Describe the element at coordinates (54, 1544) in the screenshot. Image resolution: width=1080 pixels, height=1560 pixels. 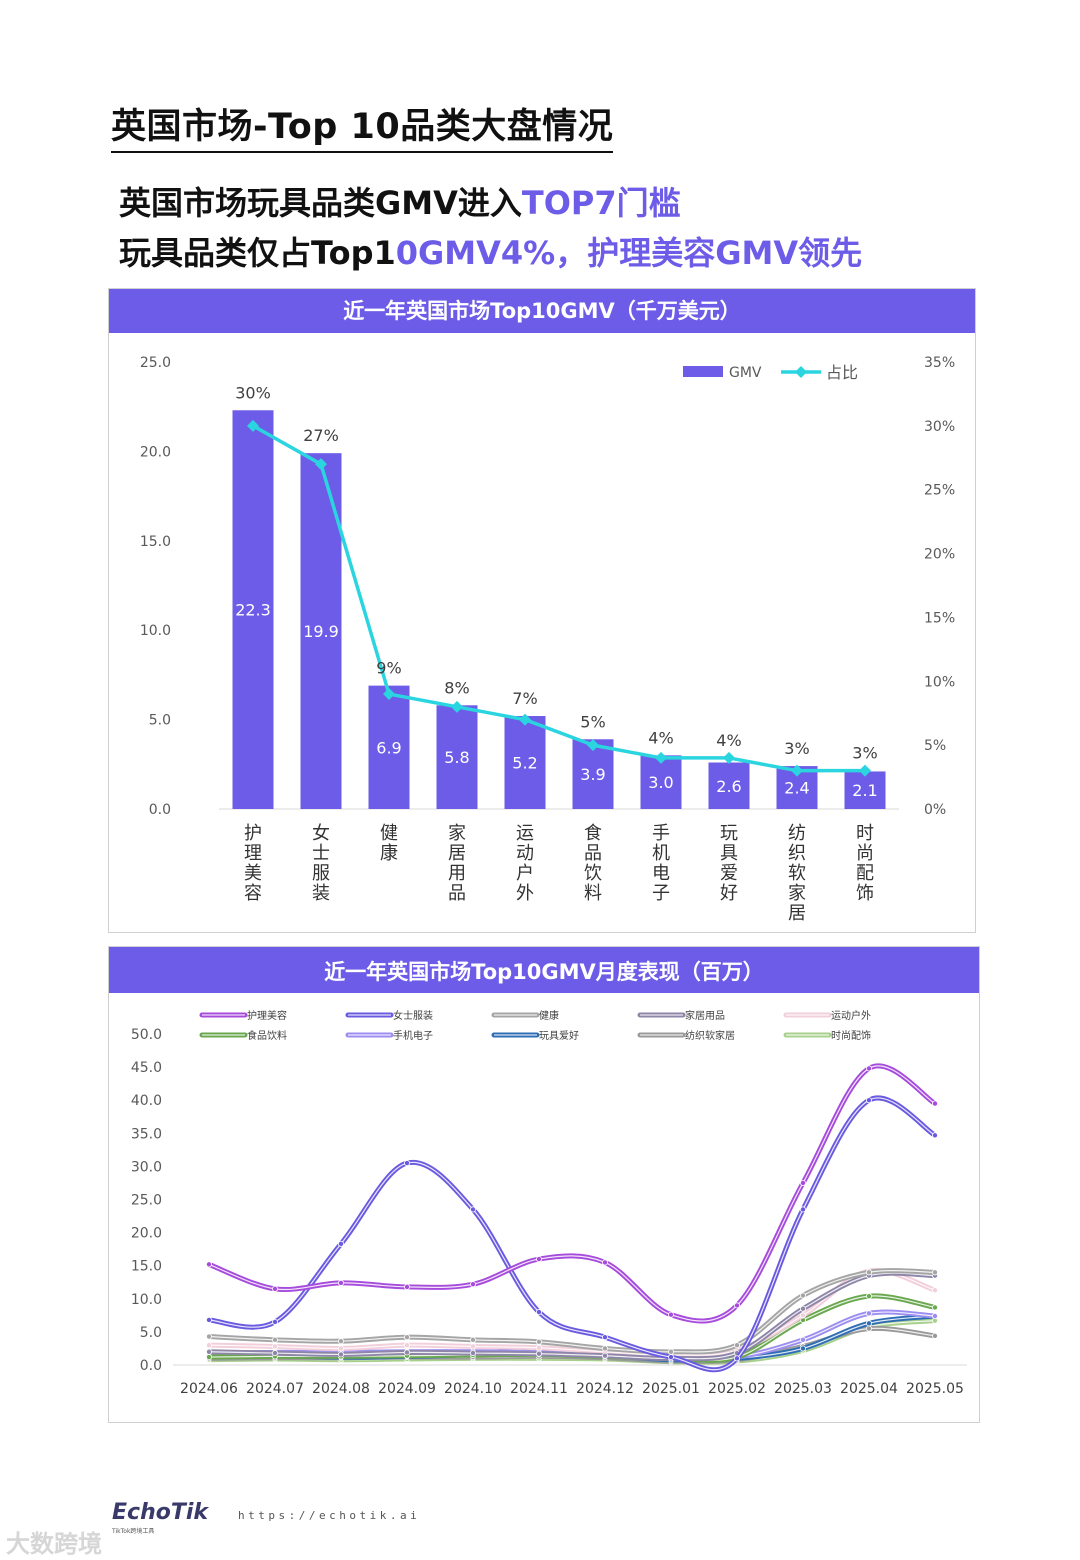
I see `watermark: 大数跨境` at that location.